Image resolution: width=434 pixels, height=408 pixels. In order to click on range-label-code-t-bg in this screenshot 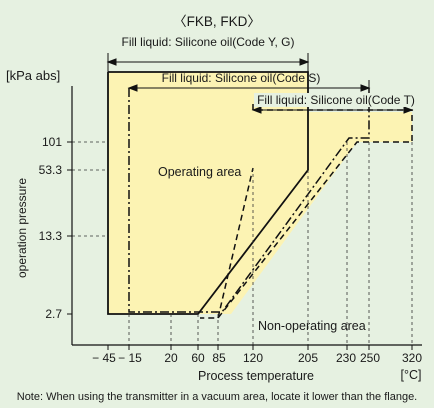, I will do `click(336, 100)`.